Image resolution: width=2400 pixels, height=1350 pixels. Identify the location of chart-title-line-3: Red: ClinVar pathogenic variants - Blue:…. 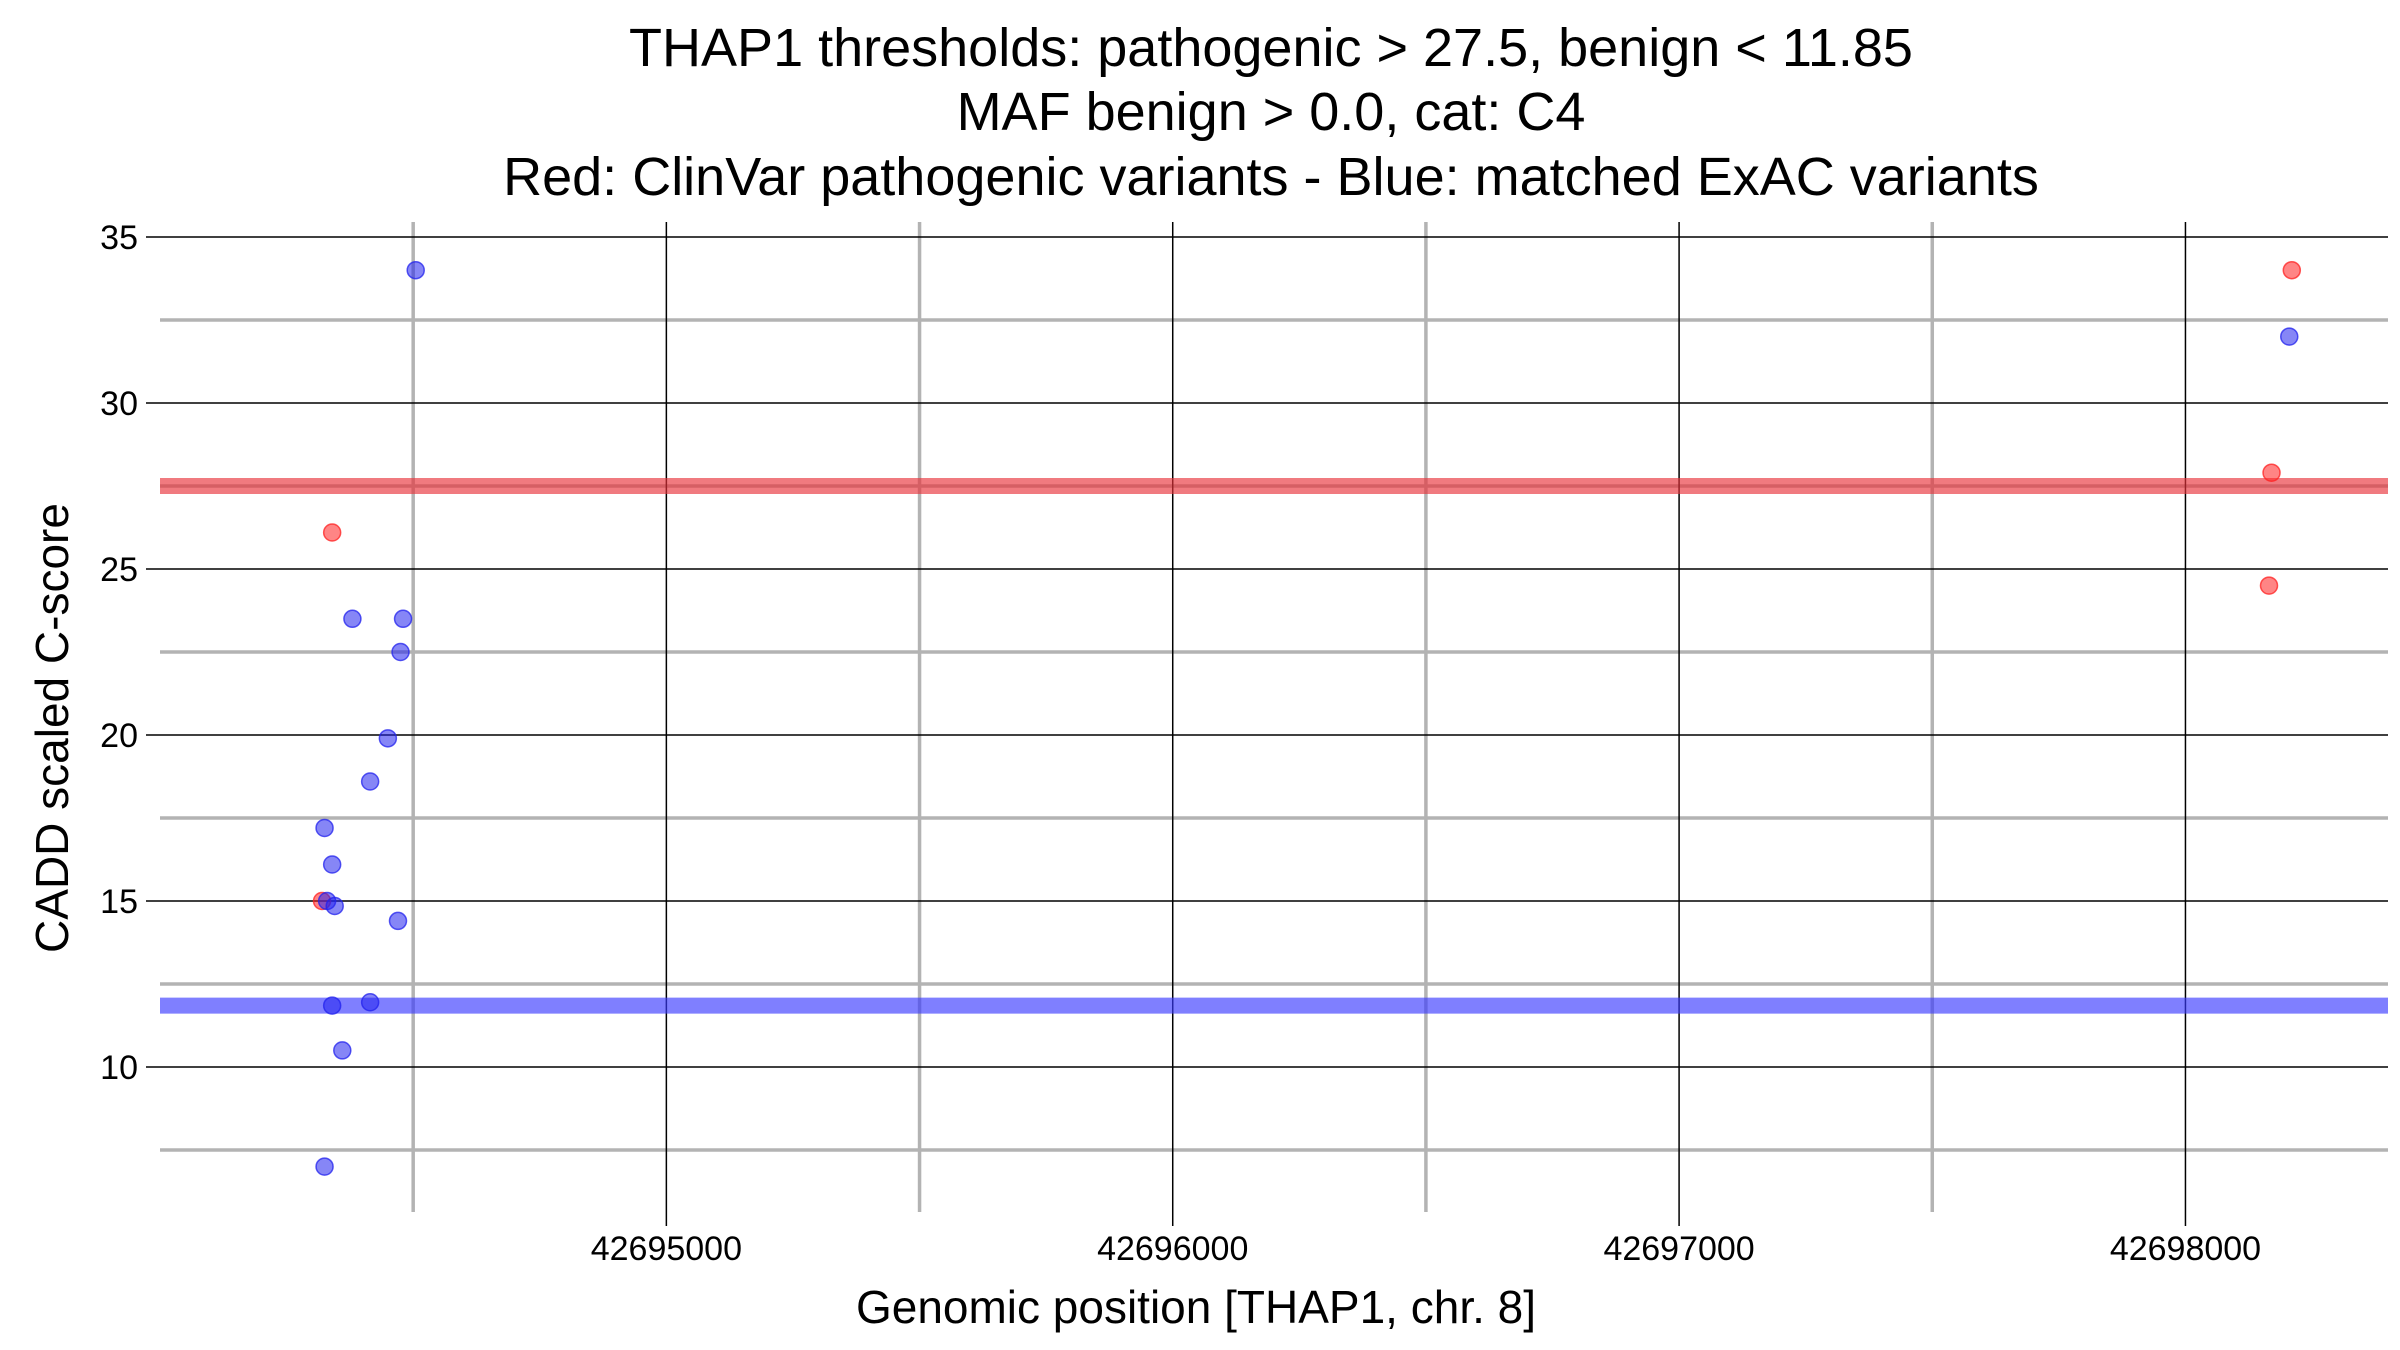
(1271, 177).